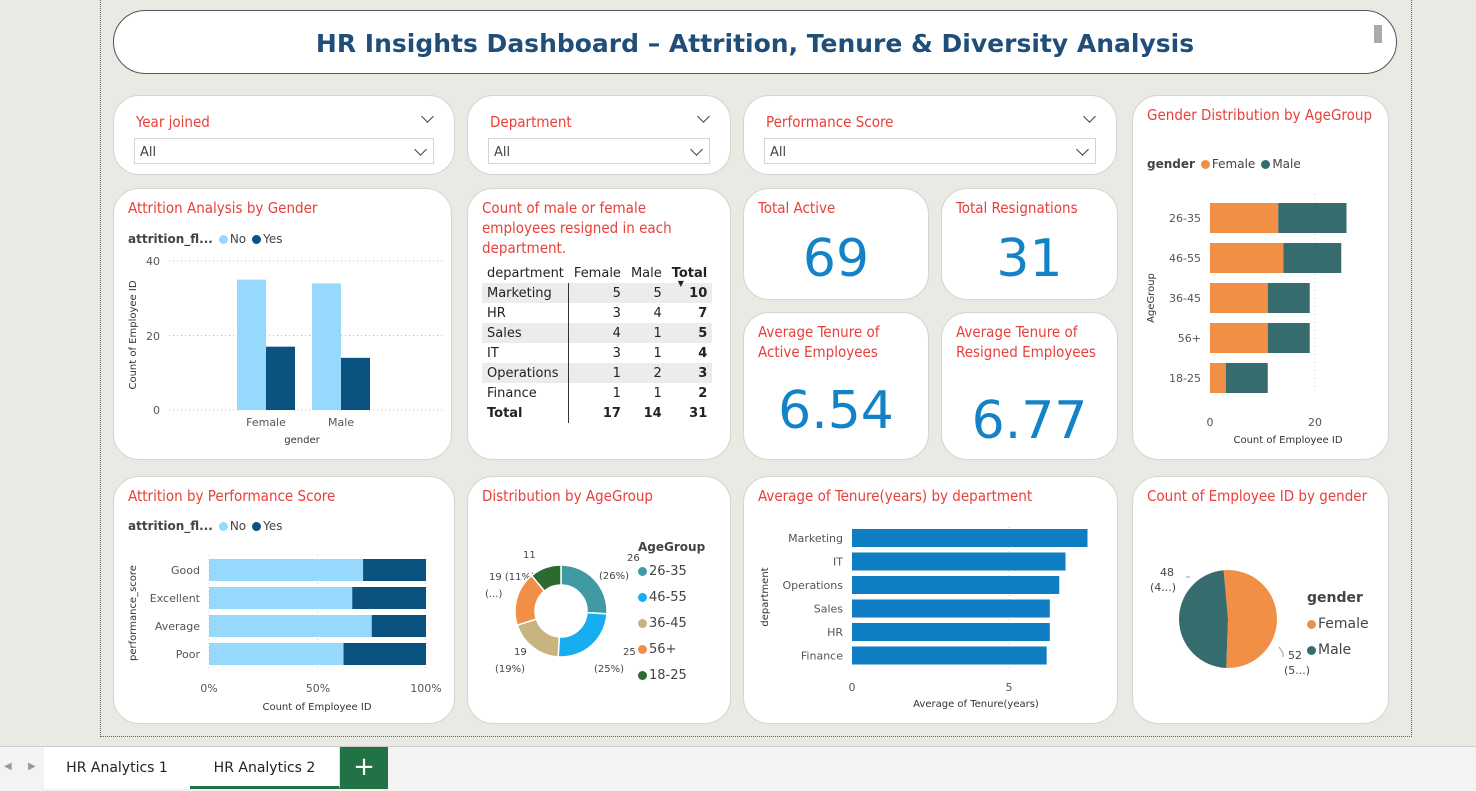 Image resolution: width=1476 pixels, height=791 pixels. What do you see at coordinates (668, 675) in the screenshot?
I see `legend-label: 18-25` at bounding box center [668, 675].